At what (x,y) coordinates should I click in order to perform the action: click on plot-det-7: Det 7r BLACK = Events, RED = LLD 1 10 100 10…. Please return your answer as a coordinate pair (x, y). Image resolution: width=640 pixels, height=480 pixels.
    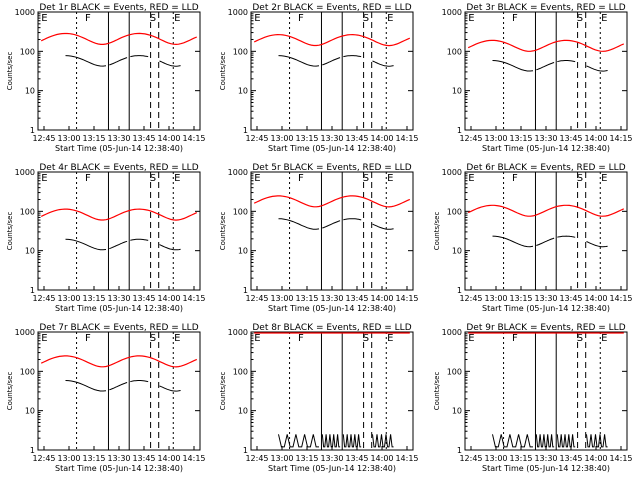
    Looking at the image, I should click on (106, 398).